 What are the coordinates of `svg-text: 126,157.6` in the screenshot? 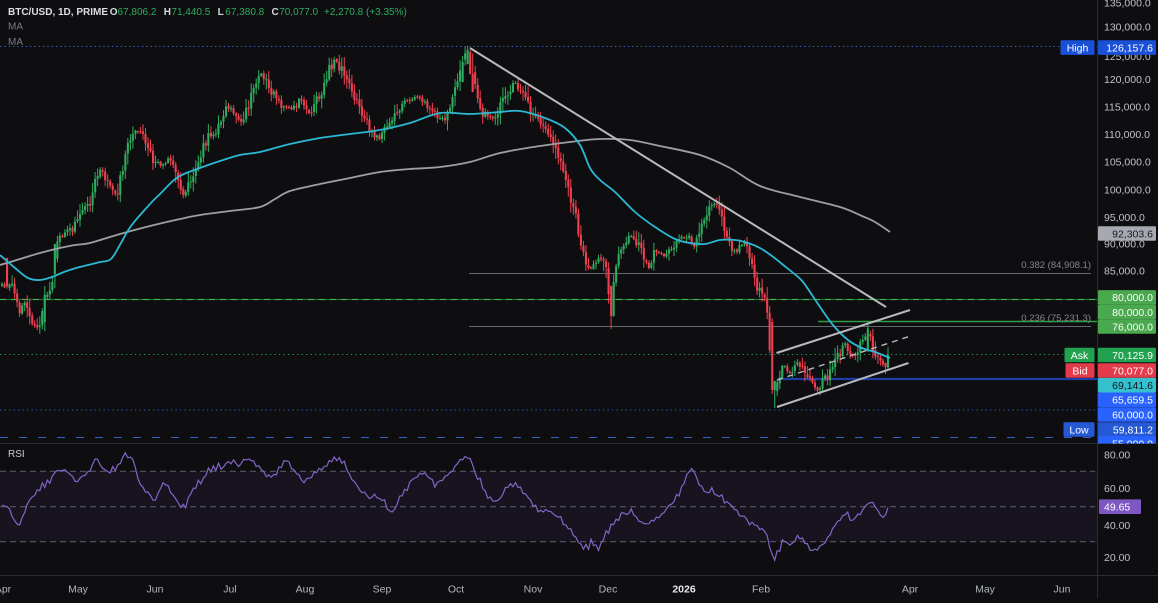 It's located at (1129, 48).